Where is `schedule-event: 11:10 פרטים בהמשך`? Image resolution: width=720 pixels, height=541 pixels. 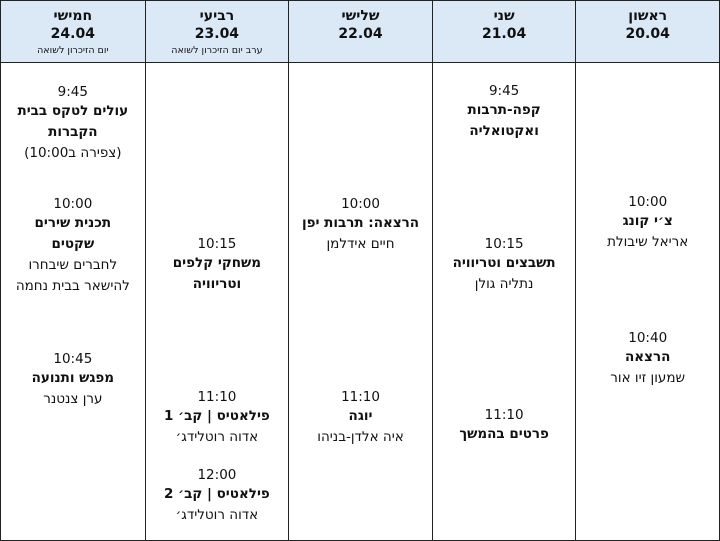 schedule-event: 11:10 פרטים בהמשך is located at coordinates (504, 425).